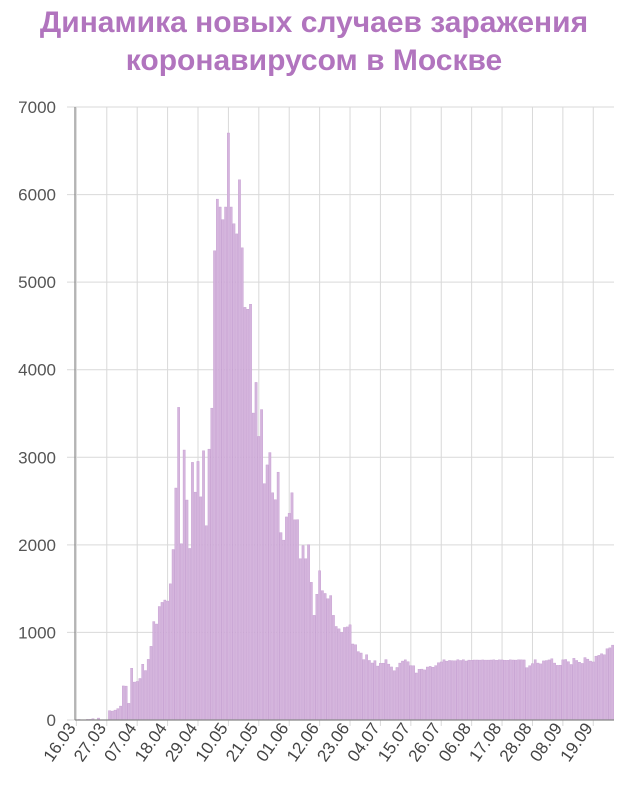  Describe the element at coordinates (455, 742) in the screenshot. I see `x-tick-label: 06.08` at that location.